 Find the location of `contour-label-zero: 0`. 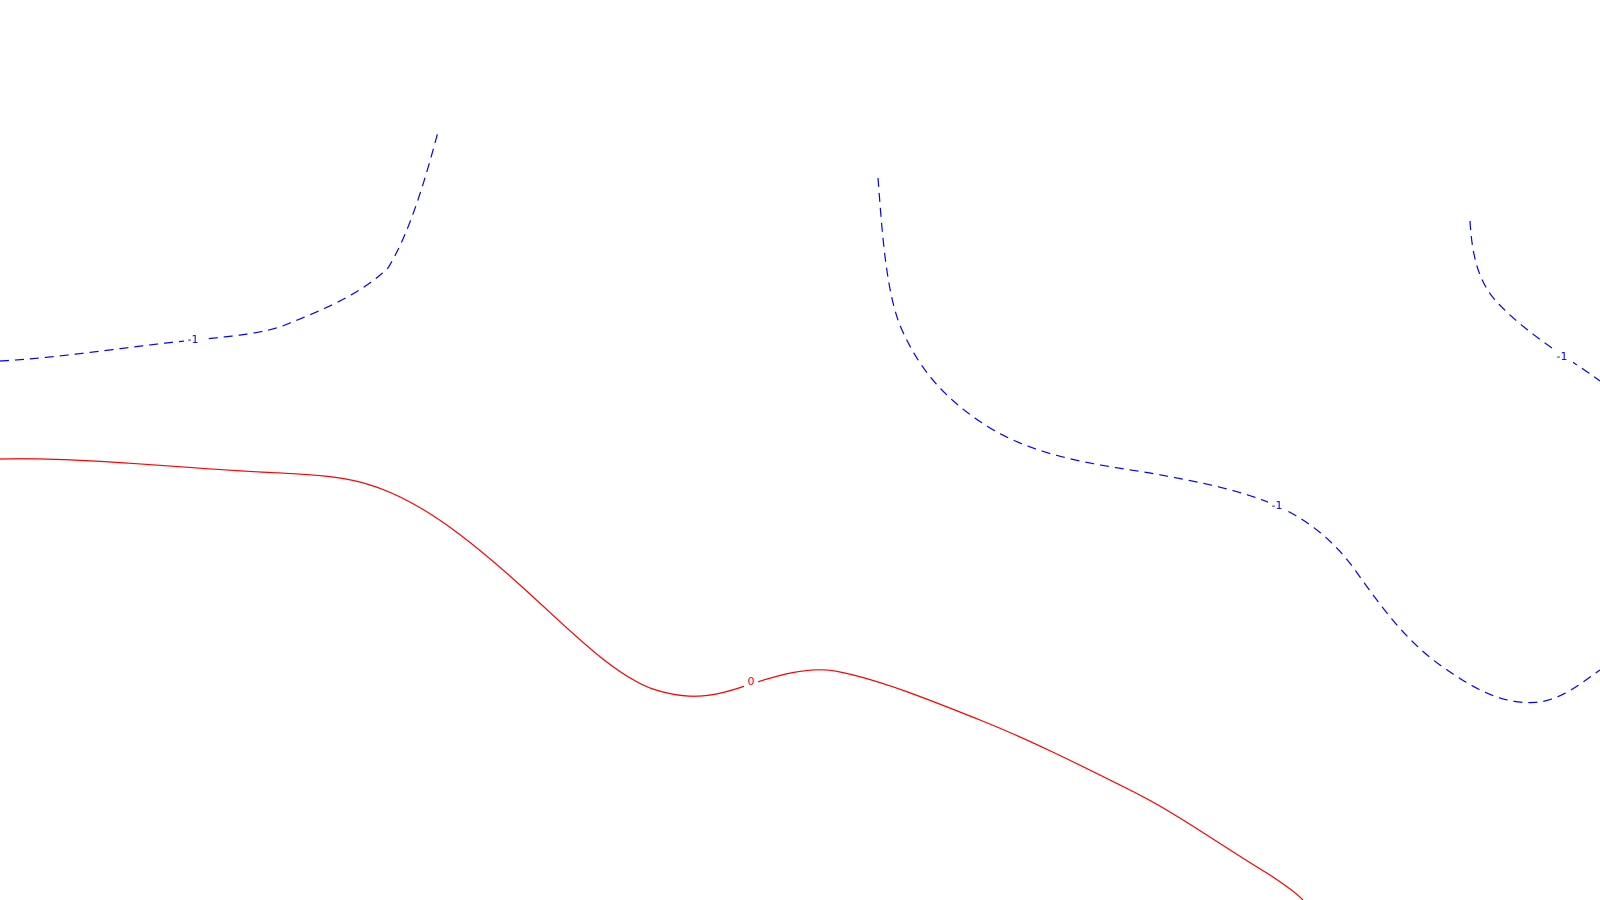

contour-label-zero: 0 is located at coordinates (751, 681).